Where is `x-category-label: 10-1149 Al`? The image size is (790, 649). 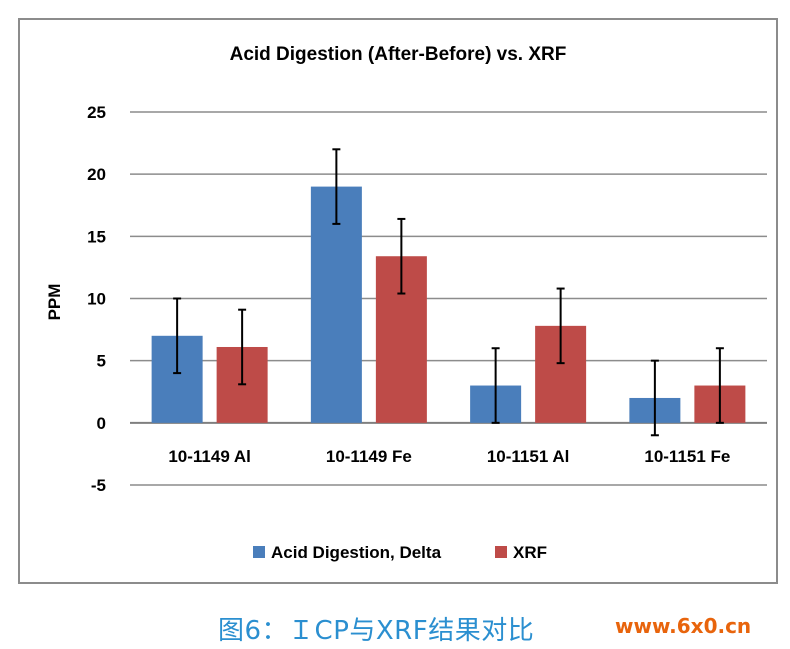 x-category-label: 10-1149 Al is located at coordinates (209, 456).